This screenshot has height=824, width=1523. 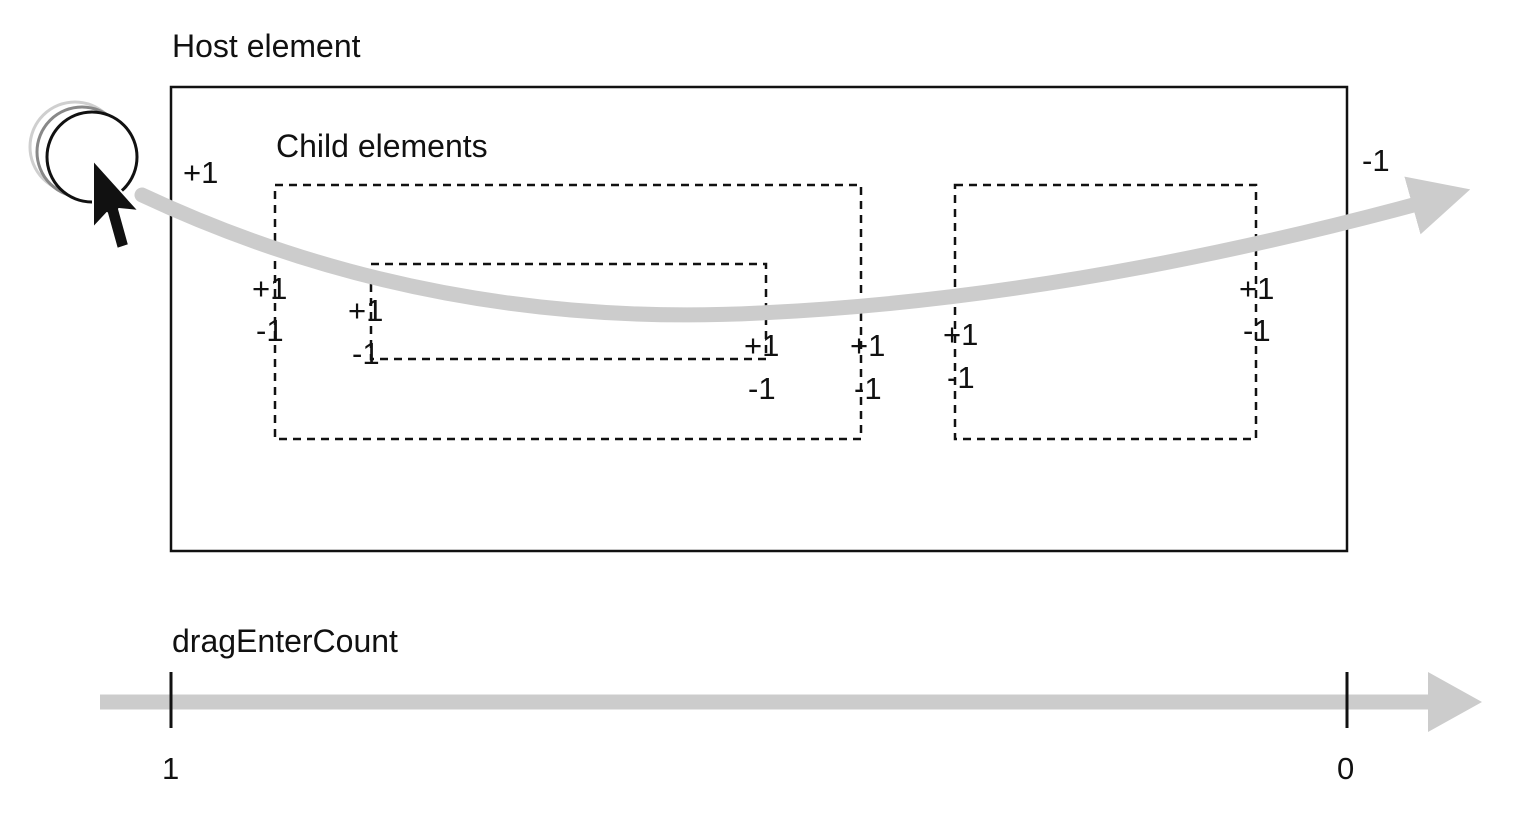 What do you see at coordinates (366, 353) in the screenshot?
I see `child-inner-leave-label: -1` at bounding box center [366, 353].